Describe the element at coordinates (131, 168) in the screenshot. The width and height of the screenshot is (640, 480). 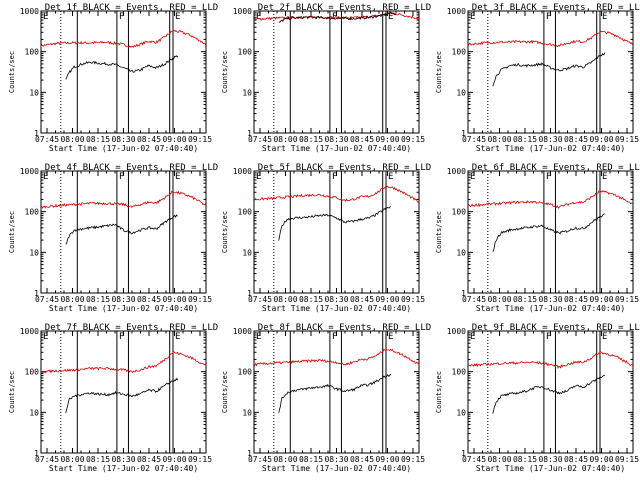
I see `chart-title: Det 4f BLACK = Events, RED = LLD` at that location.